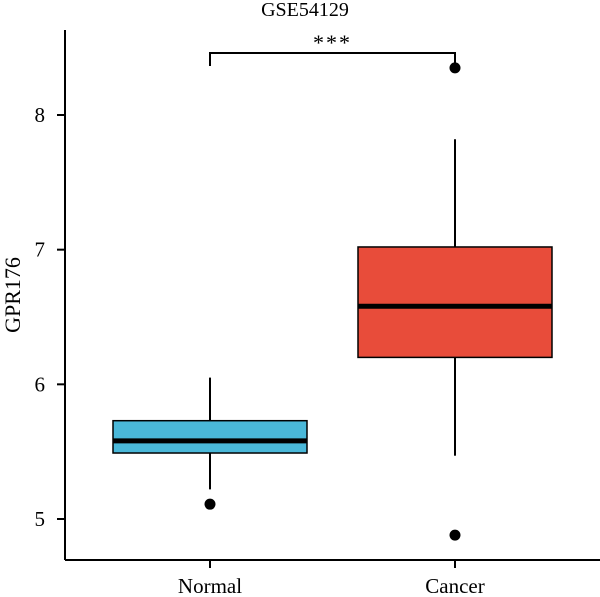 This screenshot has width=600, height=597. Describe the element at coordinates (210, 585) in the screenshot. I see `x-tick-label: Normal` at that location.